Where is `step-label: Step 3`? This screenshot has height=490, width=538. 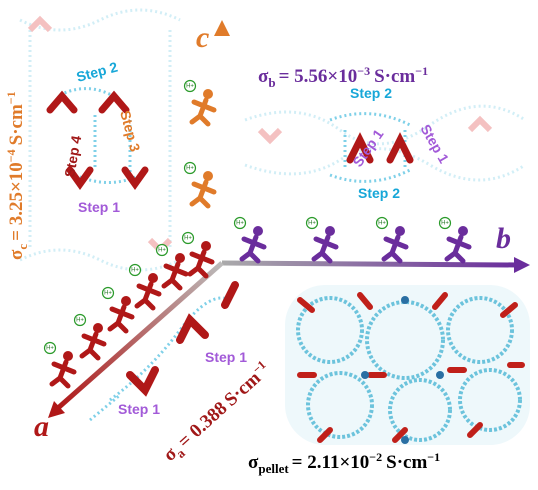 step-label: Step 3 is located at coordinates (130, 131).